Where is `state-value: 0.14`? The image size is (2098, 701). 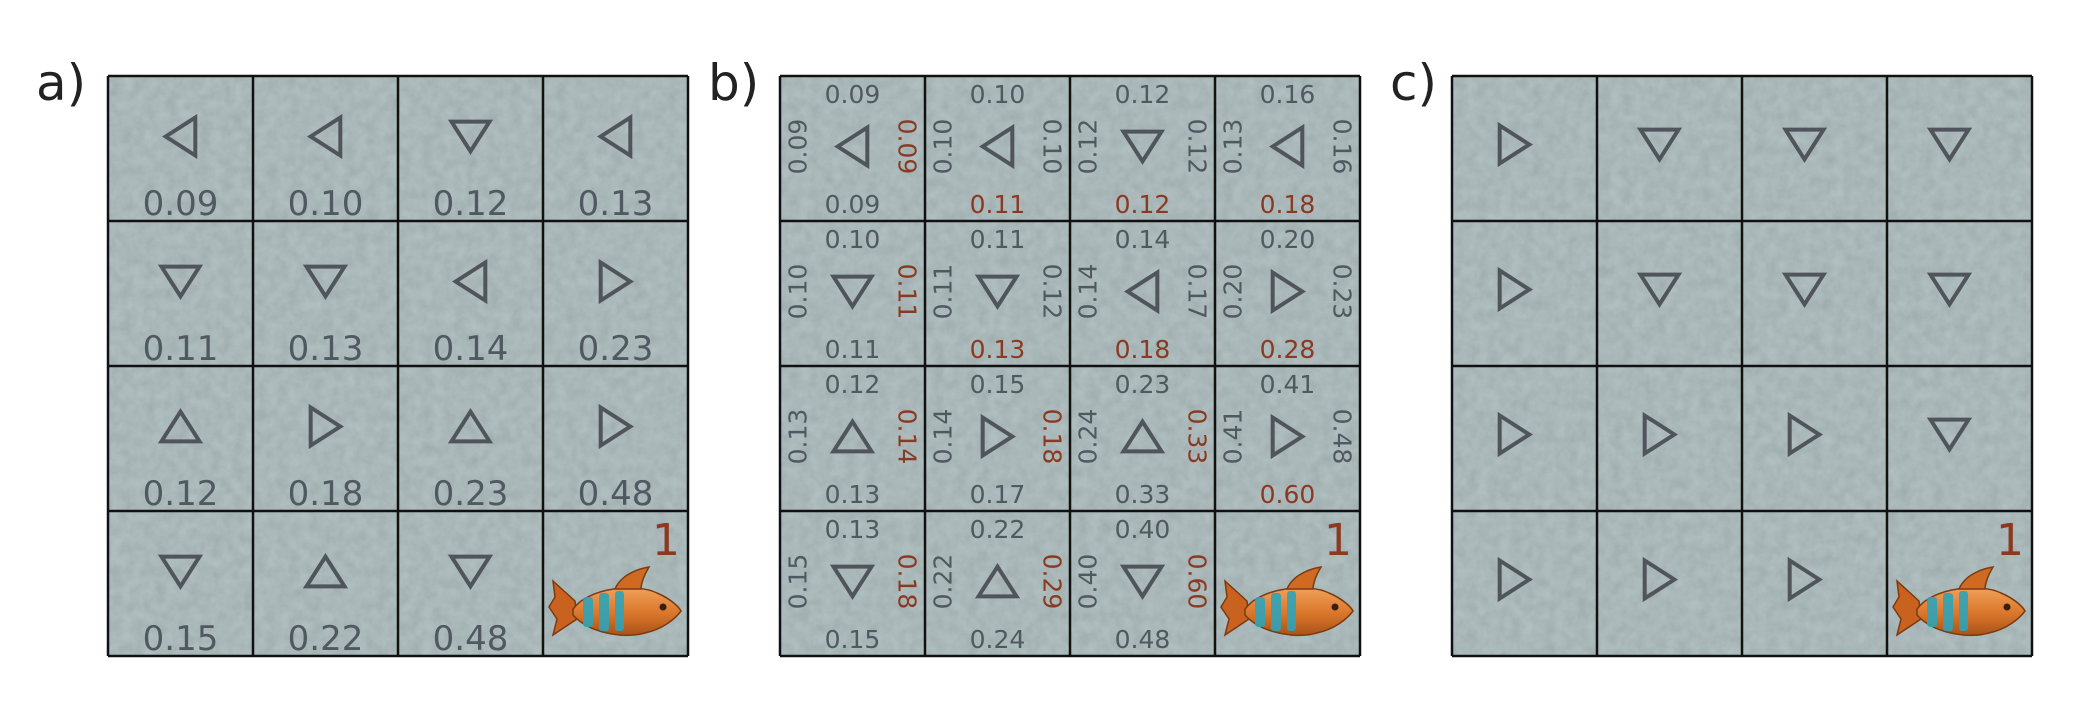 state-value: 0.14 is located at coordinates (471, 349).